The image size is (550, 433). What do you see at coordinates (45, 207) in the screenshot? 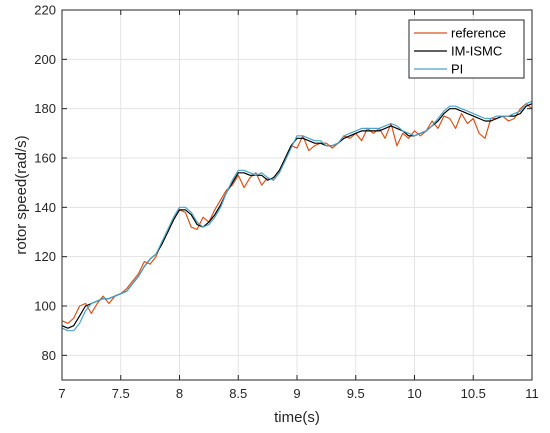
I see `y-tick-label: 140` at bounding box center [45, 207].